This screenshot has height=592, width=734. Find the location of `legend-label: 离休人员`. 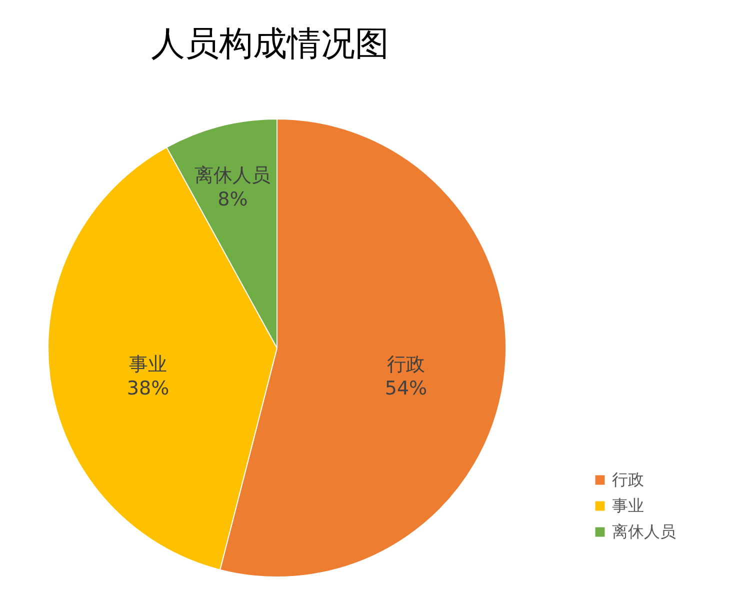

legend-label: 离休人员 is located at coordinates (644, 531).